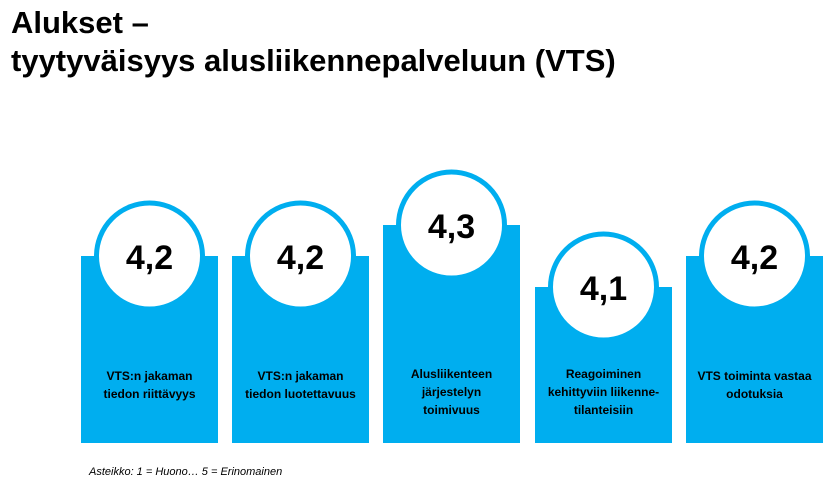  Describe the element at coordinates (754, 394) in the screenshot. I see `category-label-line: odotuksia` at that location.